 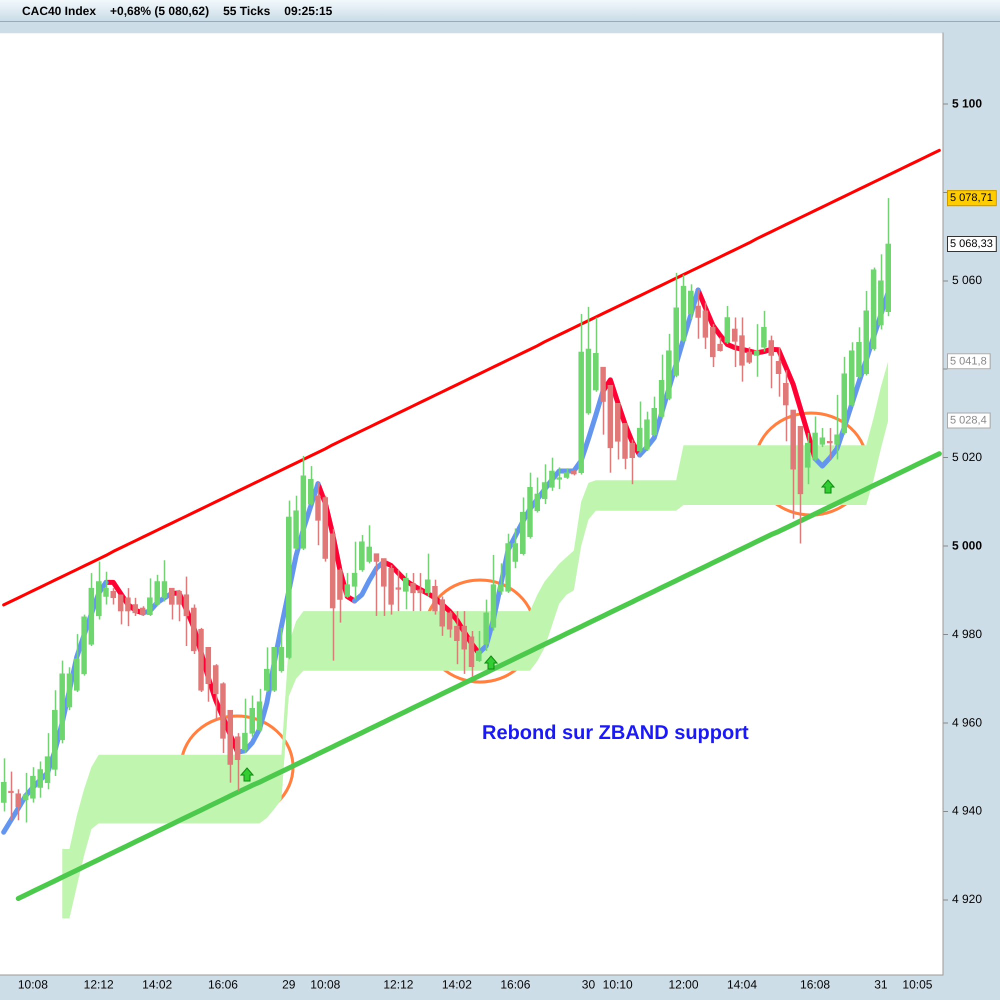 What do you see at coordinates (968, 420) in the screenshot?
I see `text: 5 028,4` at bounding box center [968, 420].